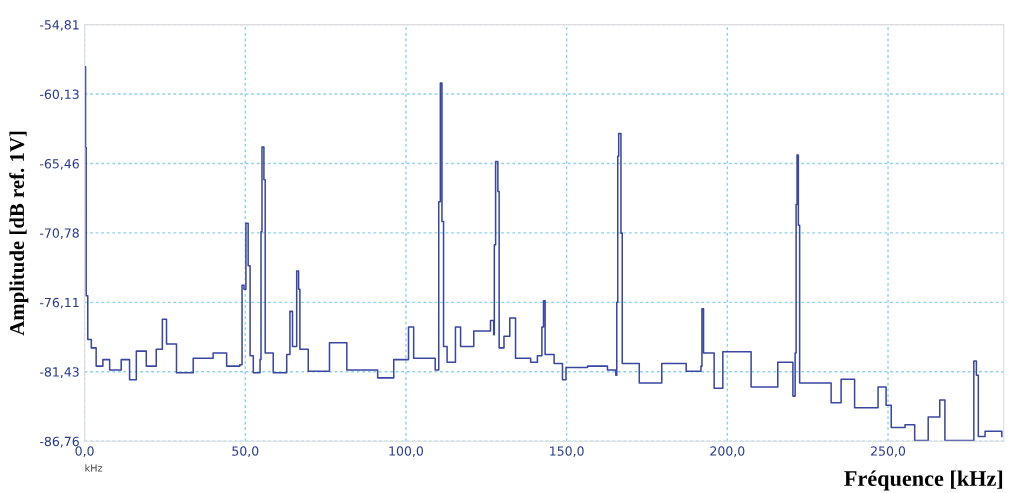 This screenshot has width=1019, height=493. I want to click on y-axis-title: Amplitude [dB ref. 1V], so click(19, 233).